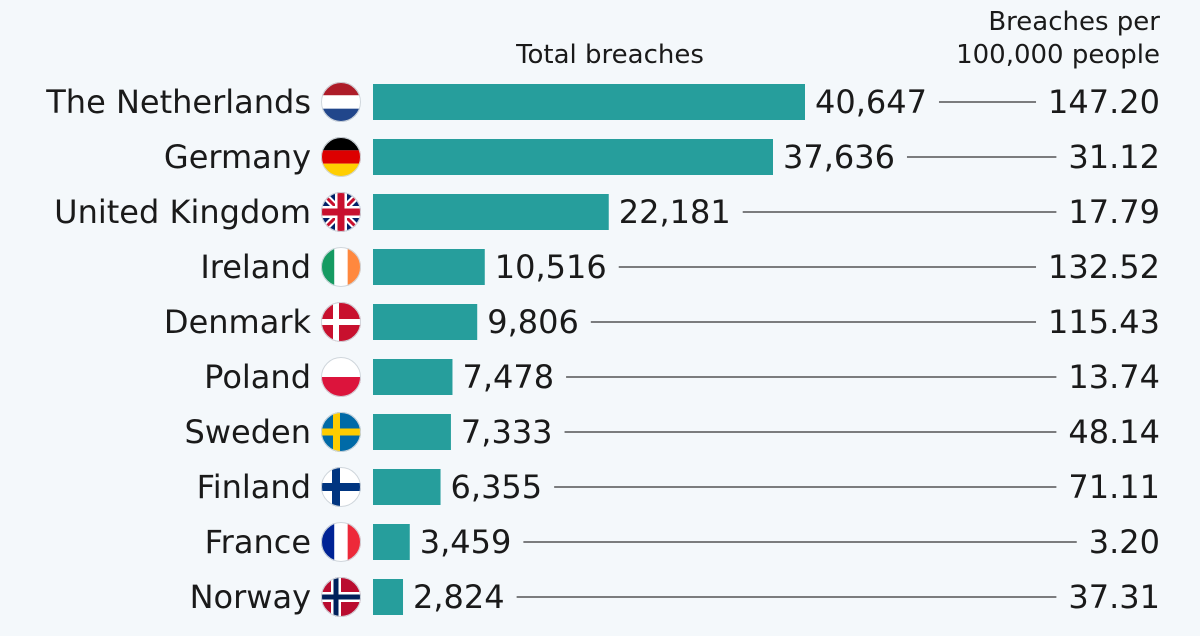 The width and height of the screenshot is (1200, 636). What do you see at coordinates (254, 487) in the screenshot?
I see `category-label: Finland` at bounding box center [254, 487].